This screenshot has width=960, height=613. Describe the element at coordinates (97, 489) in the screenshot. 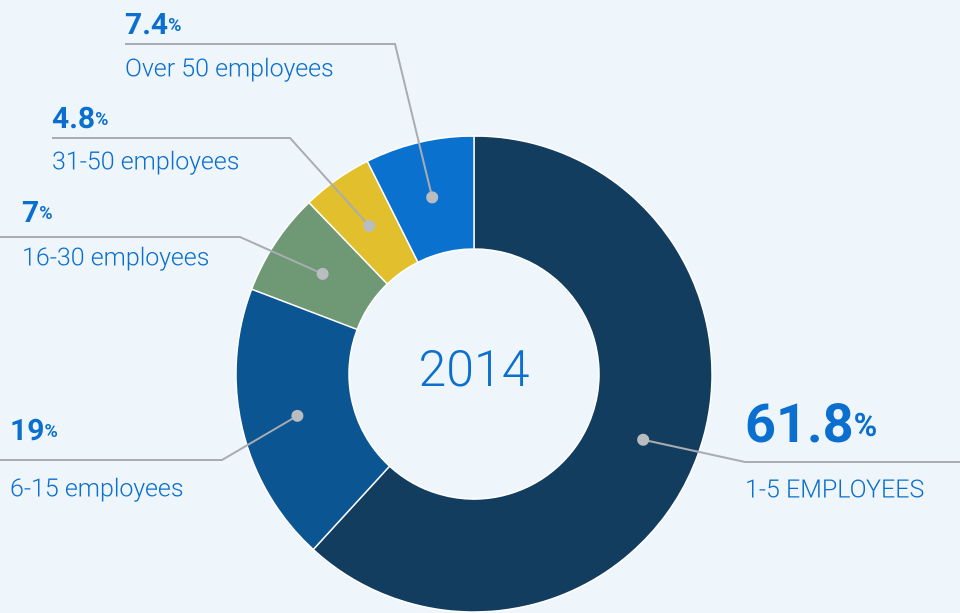

I see `category-label: 6-15 employees` at that location.